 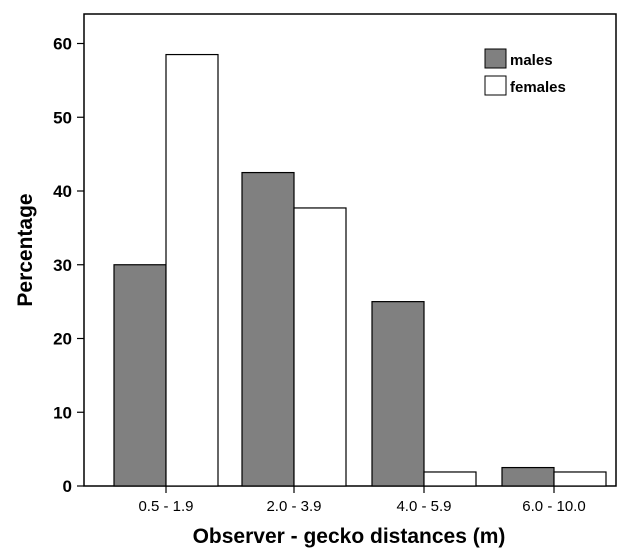 What do you see at coordinates (362, 500) in the screenshot?
I see `x-axis: 0.5 - 1.9 2.0 - 3.9 4.0 - 5.9 6.0 - 10.0` at bounding box center [362, 500].